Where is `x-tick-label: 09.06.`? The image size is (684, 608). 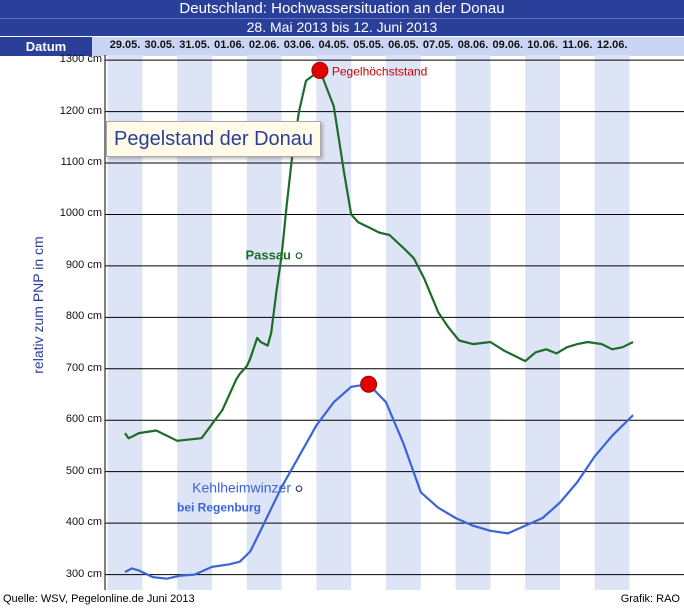
x-tick-label: 09.06. is located at coordinates (508, 45).